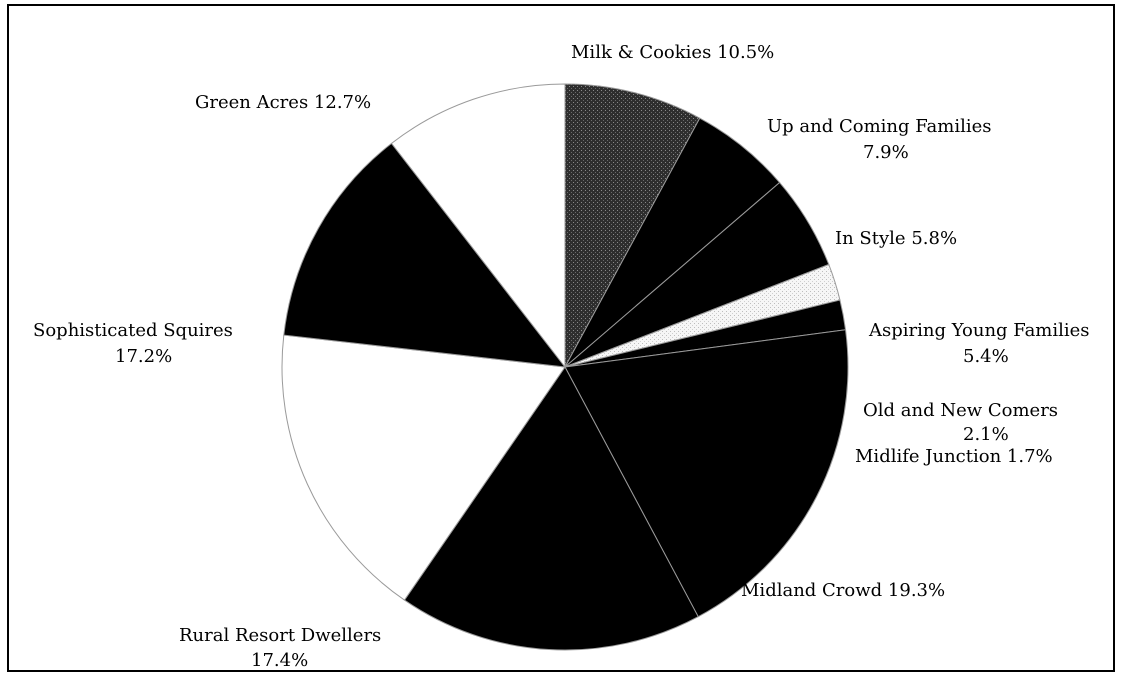 This screenshot has width=1122, height=678. What do you see at coordinates (886, 152) in the screenshot?
I see `slice-value-up-and-coming-families: 7.9%` at bounding box center [886, 152].